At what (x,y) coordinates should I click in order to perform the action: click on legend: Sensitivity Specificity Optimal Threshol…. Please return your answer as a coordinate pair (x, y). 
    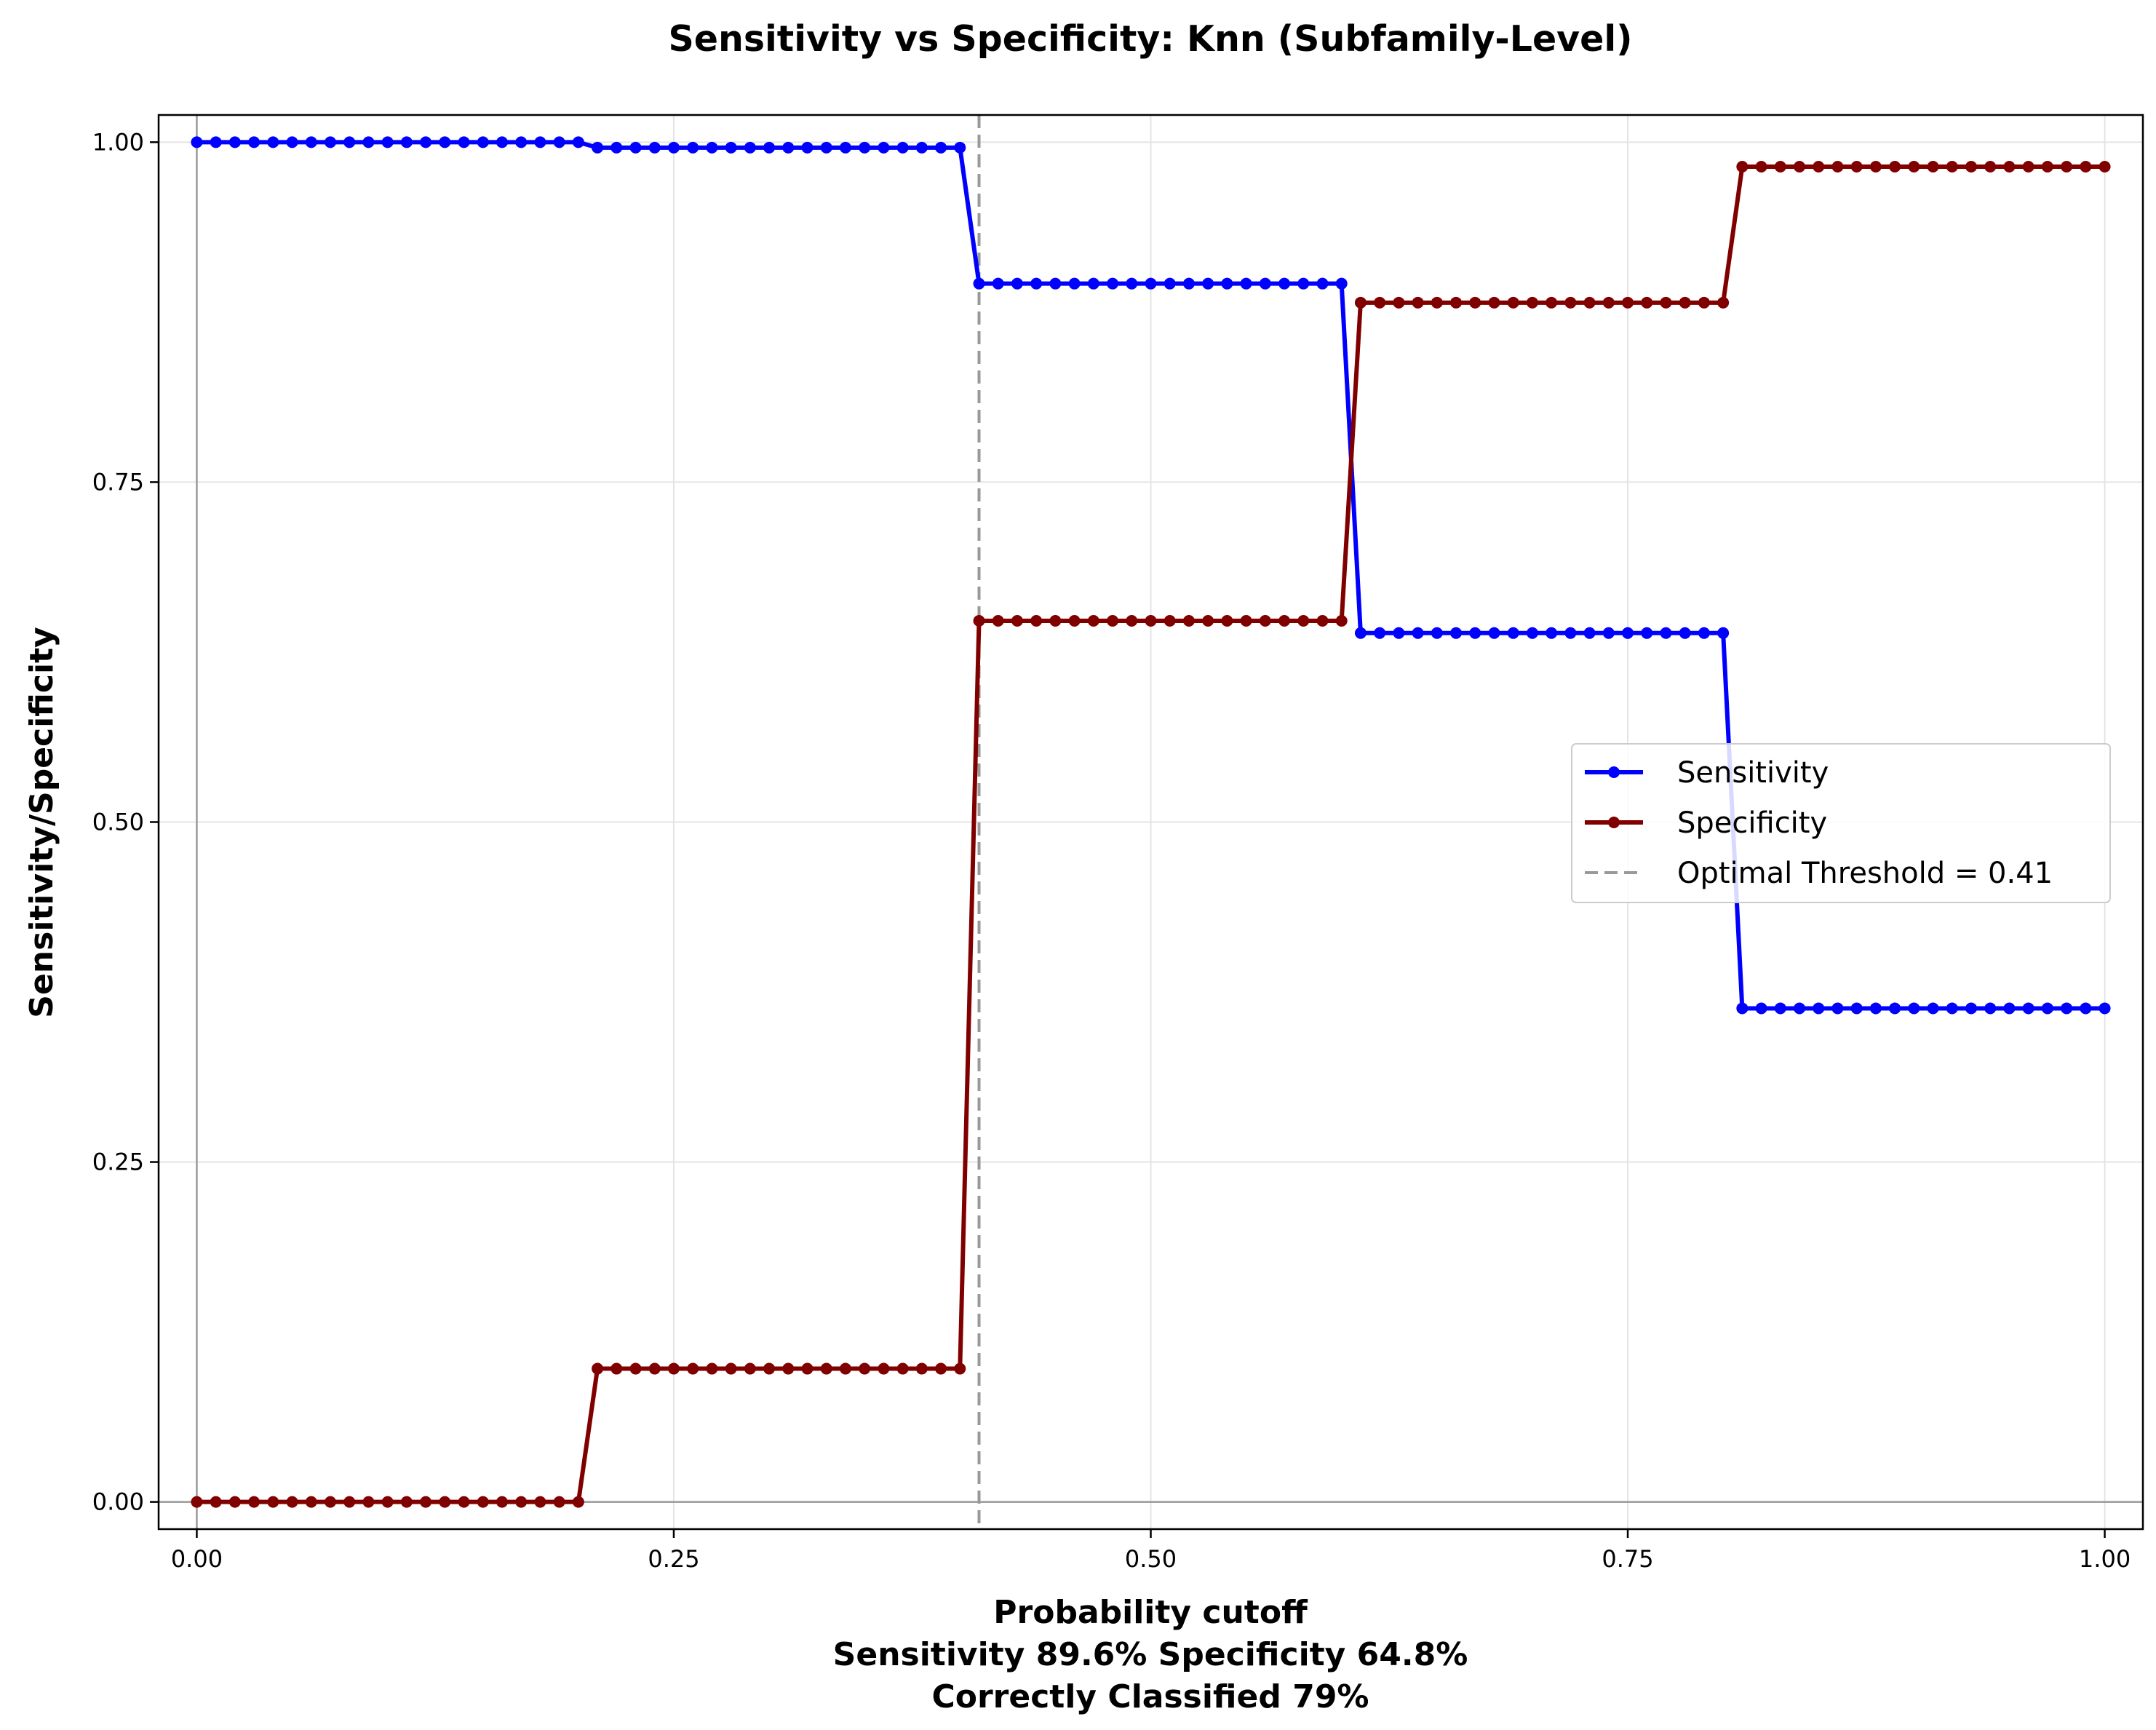
    Looking at the image, I should click on (1841, 823).